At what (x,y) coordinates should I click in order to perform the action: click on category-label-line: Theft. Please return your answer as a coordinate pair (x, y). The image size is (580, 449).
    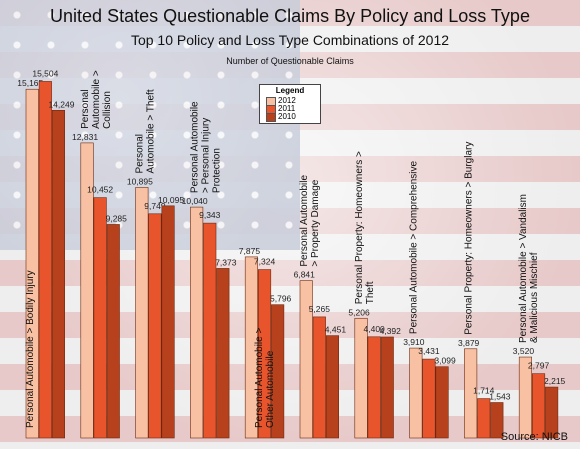
    Looking at the image, I should click on (370, 292).